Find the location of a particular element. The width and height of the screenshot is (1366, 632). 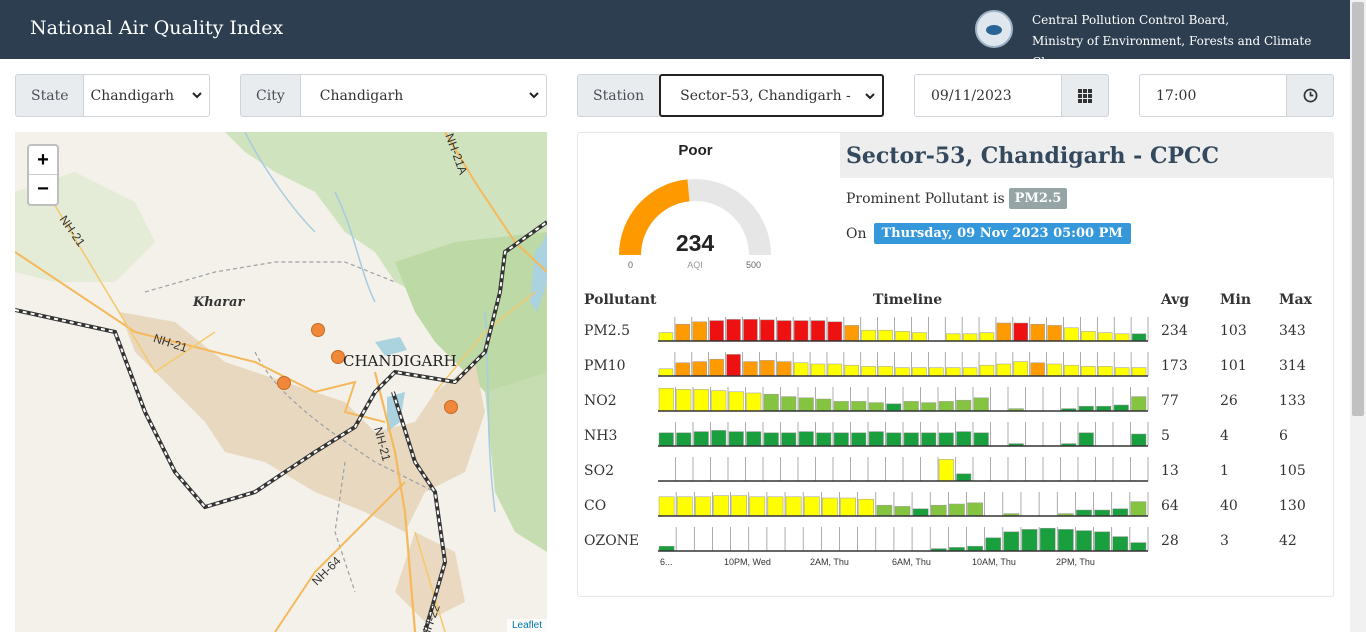

state-select: Chandigarh is located at coordinates (146, 95).